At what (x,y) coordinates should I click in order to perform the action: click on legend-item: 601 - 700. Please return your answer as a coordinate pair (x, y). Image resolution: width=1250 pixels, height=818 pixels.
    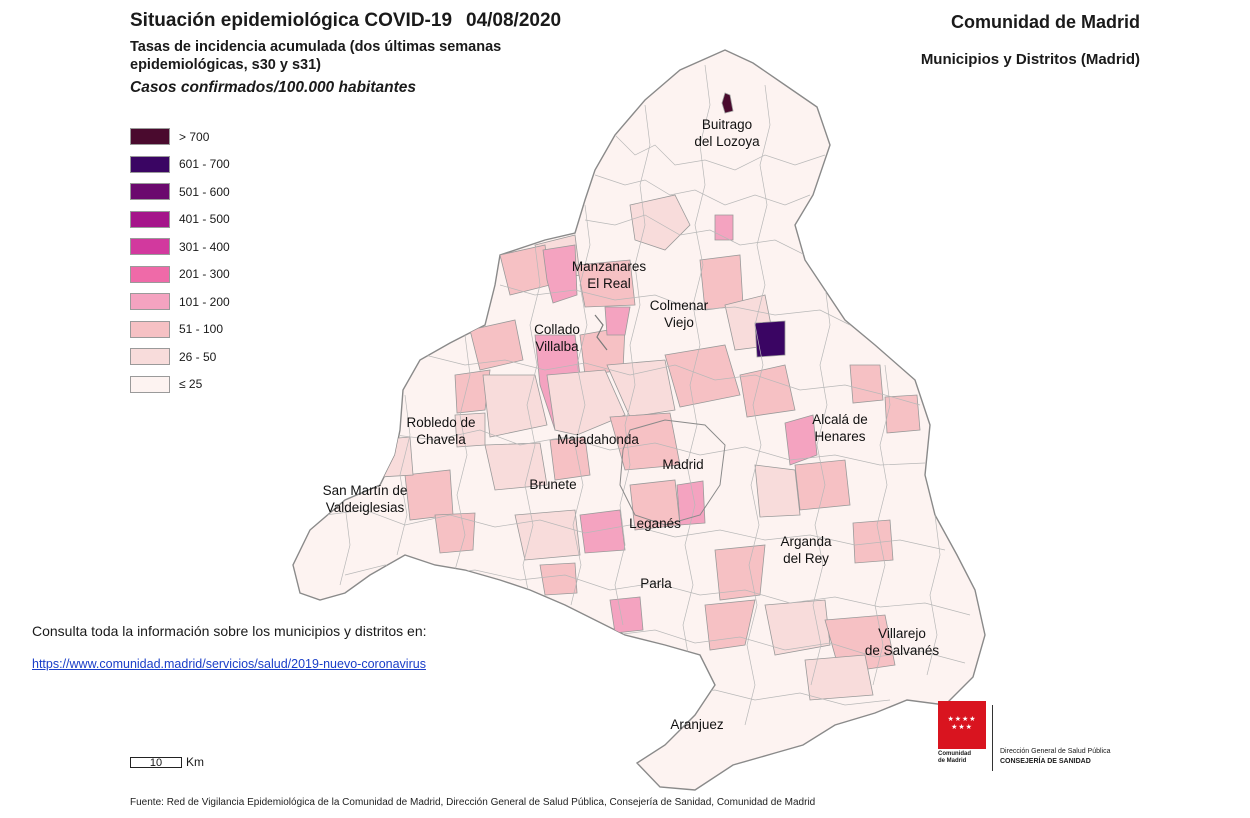
    Looking at the image, I should click on (180, 165).